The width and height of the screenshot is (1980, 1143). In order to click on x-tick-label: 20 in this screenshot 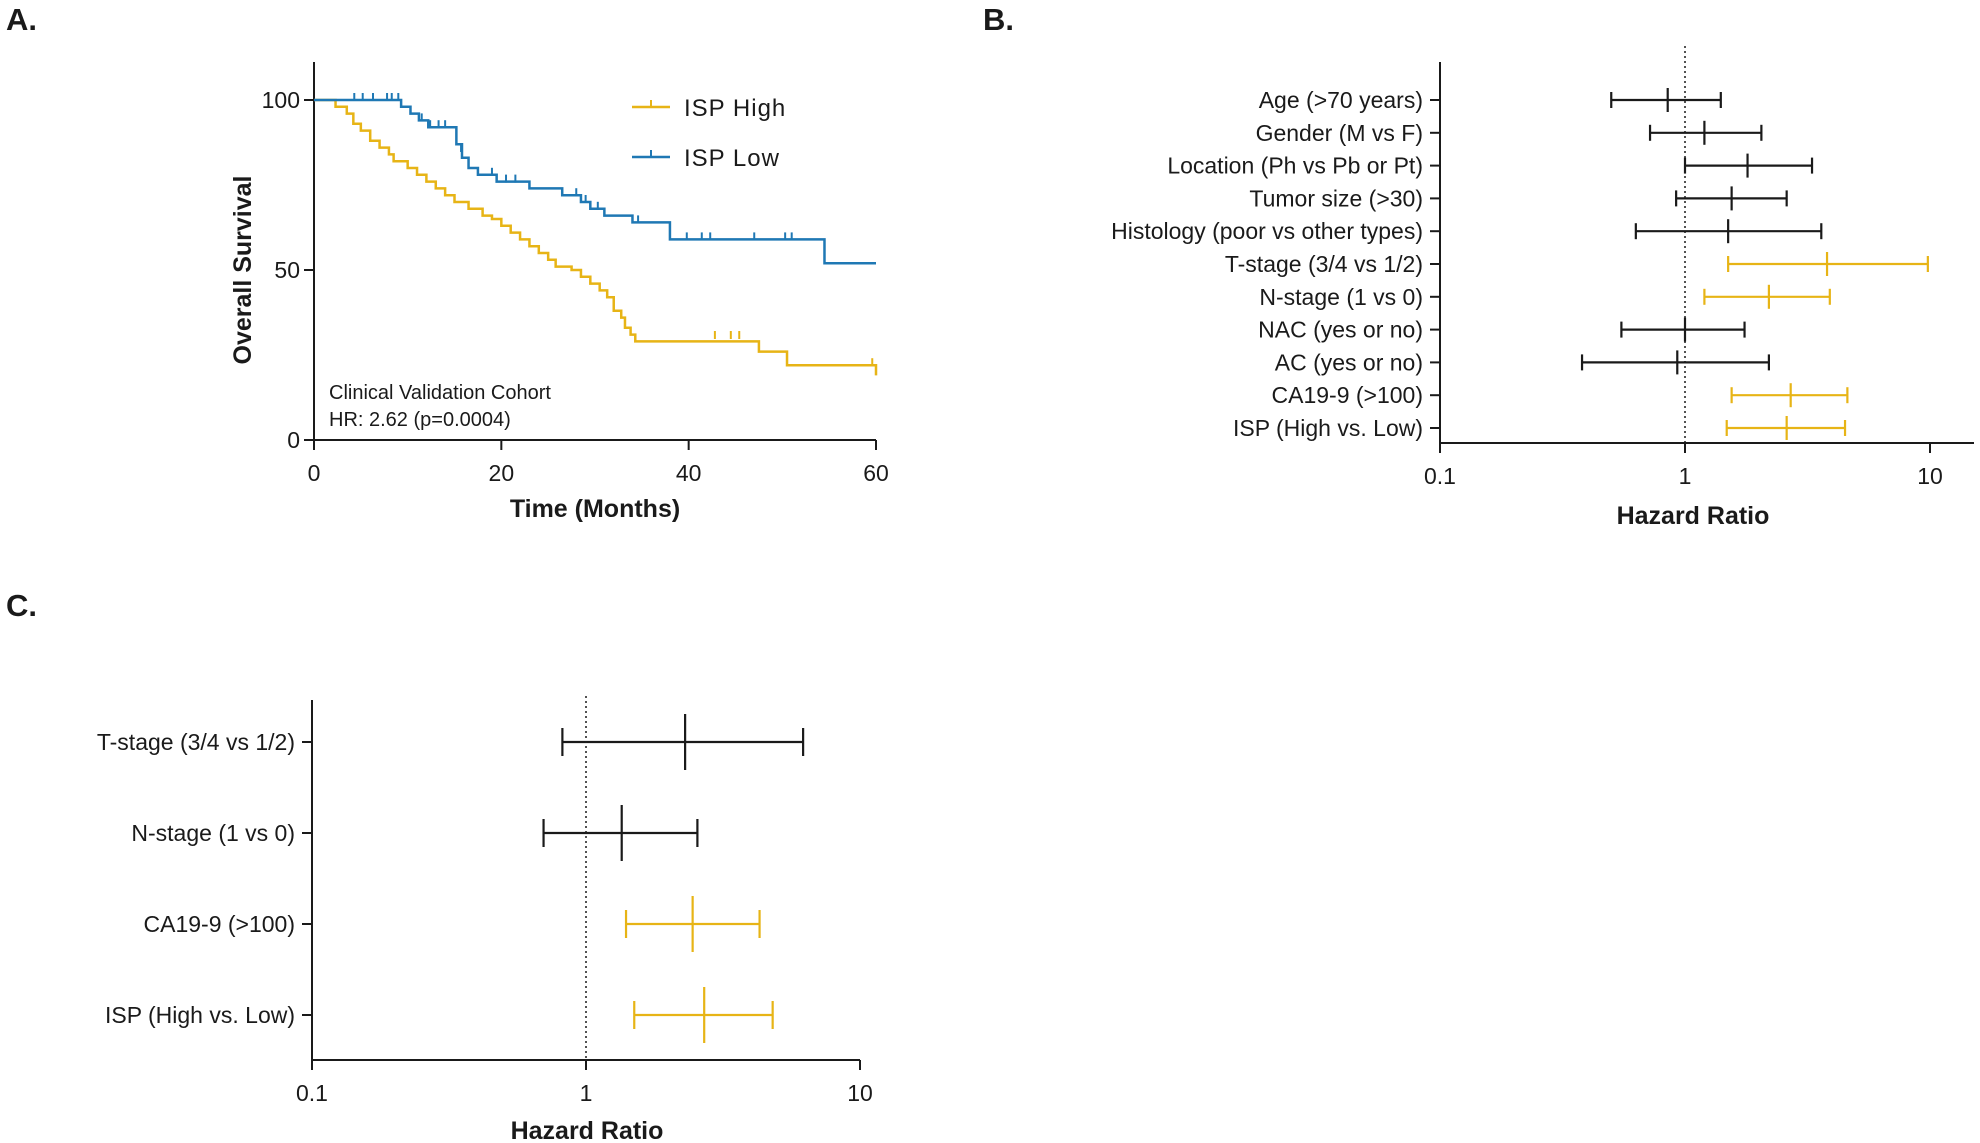, I will do `click(502, 473)`.